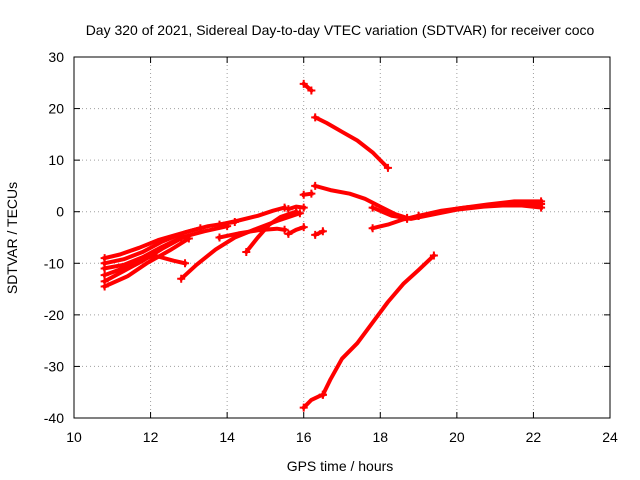 The width and height of the screenshot is (640, 480). I want to click on series-line-s16, so click(351, 142).